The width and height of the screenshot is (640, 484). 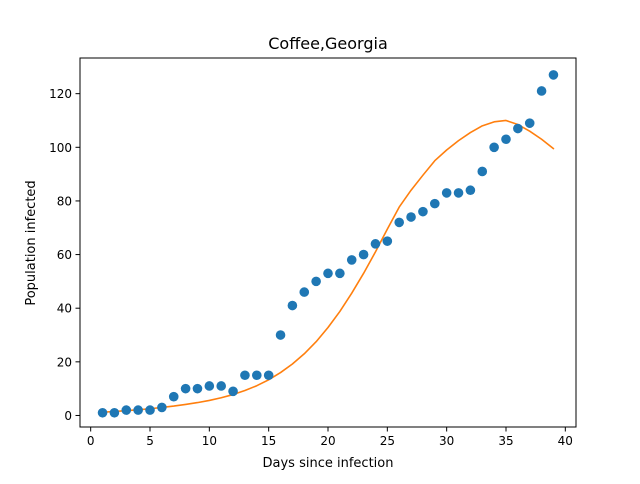 I want to click on x-tick-label: 30, so click(x=446, y=441).